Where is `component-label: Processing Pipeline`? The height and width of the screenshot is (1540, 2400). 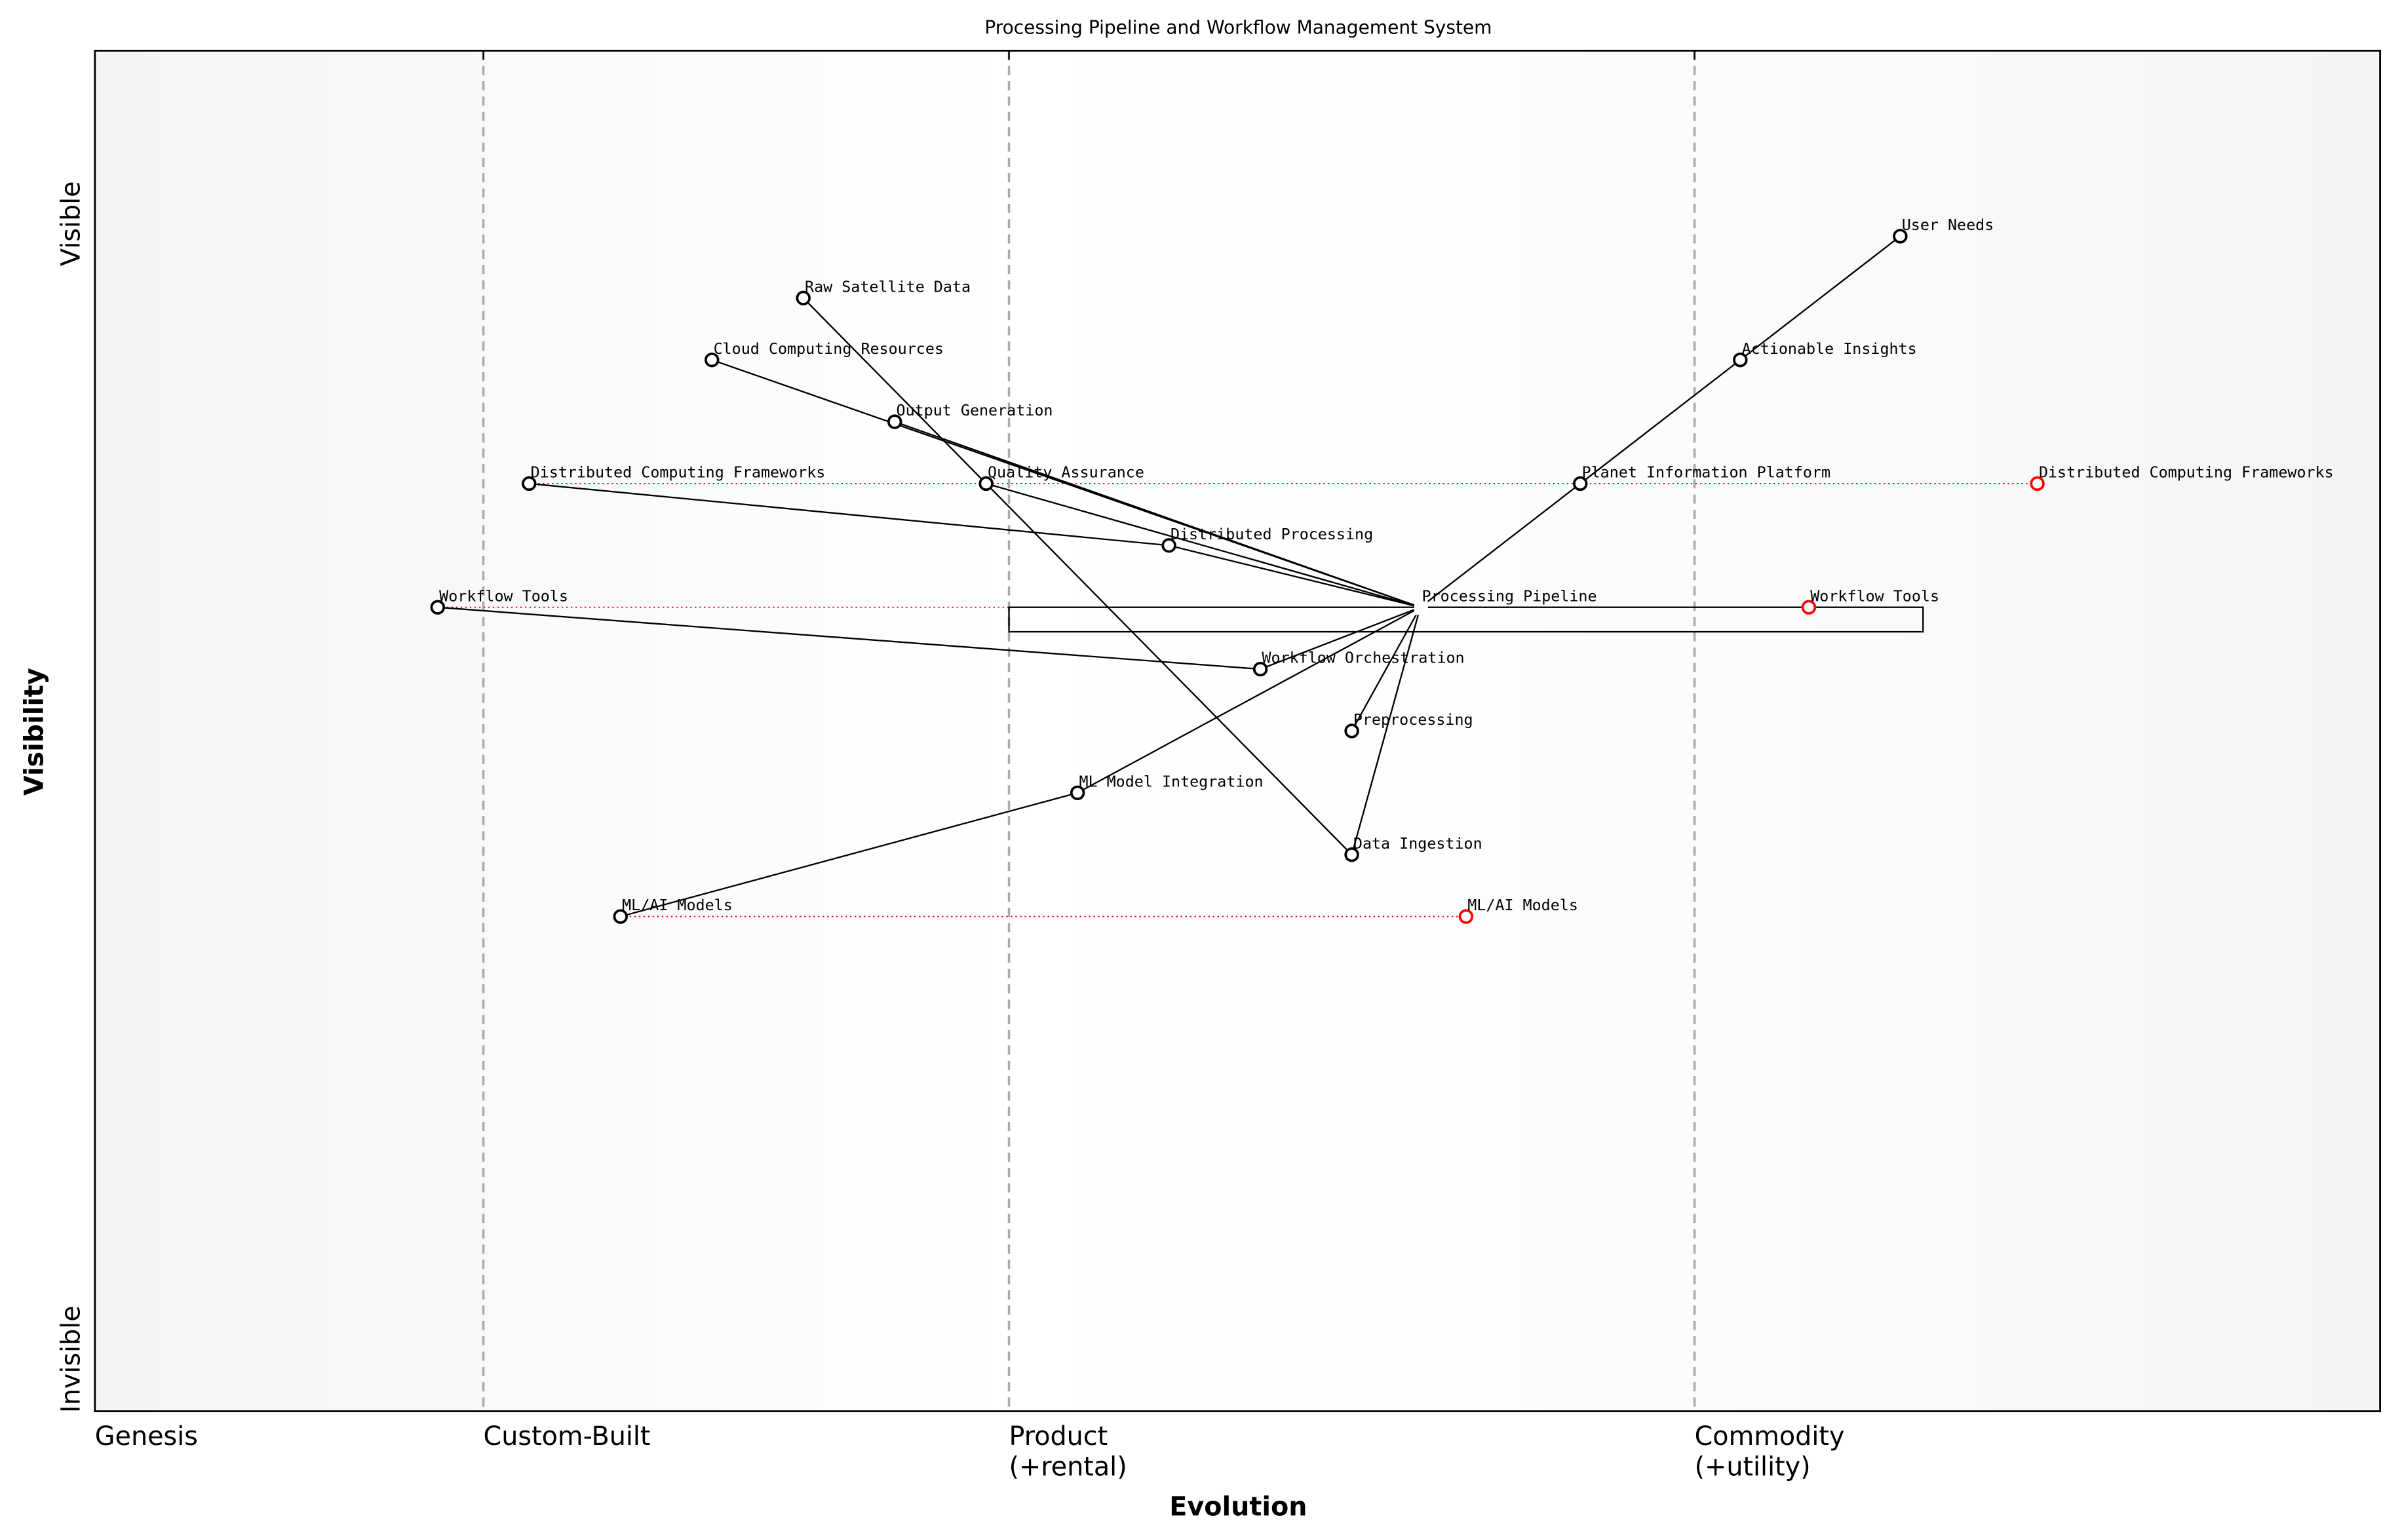 component-label: Processing Pipeline is located at coordinates (1509, 596).